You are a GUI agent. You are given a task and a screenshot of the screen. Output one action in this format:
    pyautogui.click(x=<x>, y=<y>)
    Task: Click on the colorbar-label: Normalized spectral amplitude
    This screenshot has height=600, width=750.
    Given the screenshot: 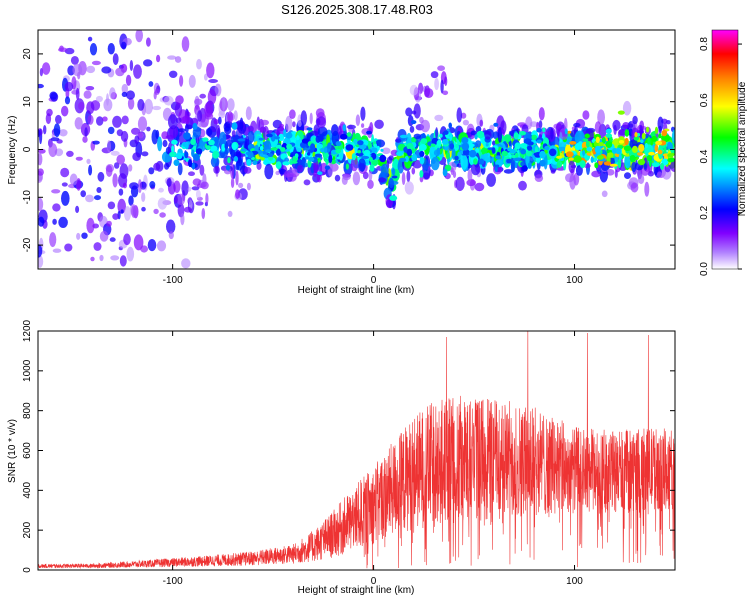 What is the action you would take?
    pyautogui.click(x=742, y=148)
    